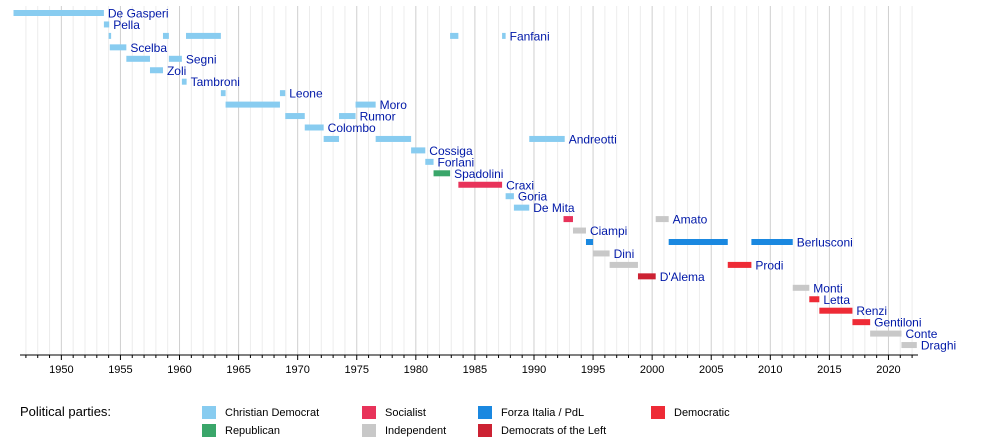 The height and width of the screenshot is (438, 1000). I want to click on legend-label: Democratic, so click(702, 412).